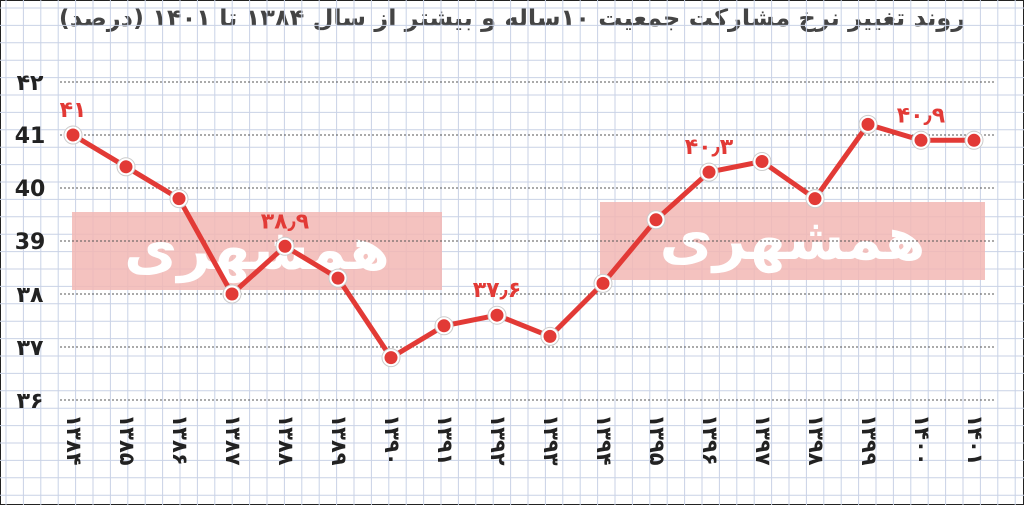 The width and height of the screenshot is (1024, 505). I want to click on x-tick-label: ۱۳۸۹, so click(339, 439).